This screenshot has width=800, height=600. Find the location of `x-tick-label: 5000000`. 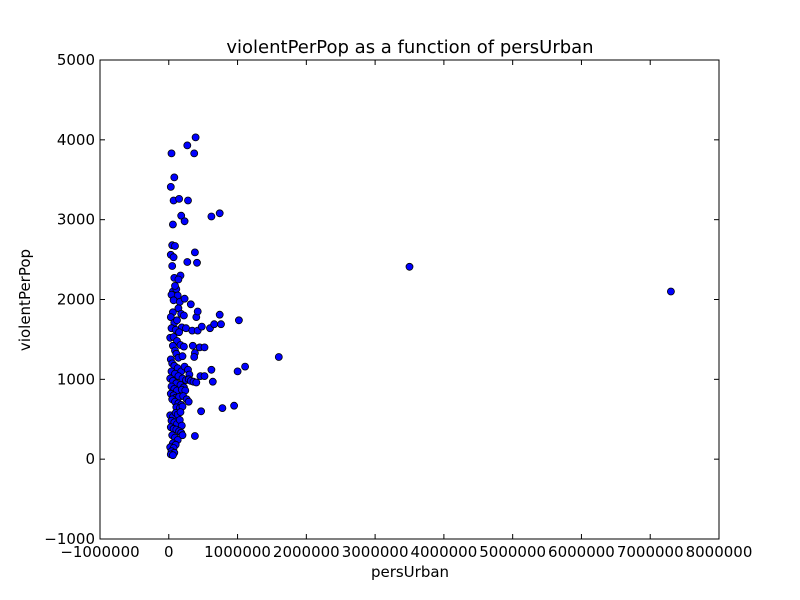

x-tick-label: 5000000 is located at coordinates (512, 552).